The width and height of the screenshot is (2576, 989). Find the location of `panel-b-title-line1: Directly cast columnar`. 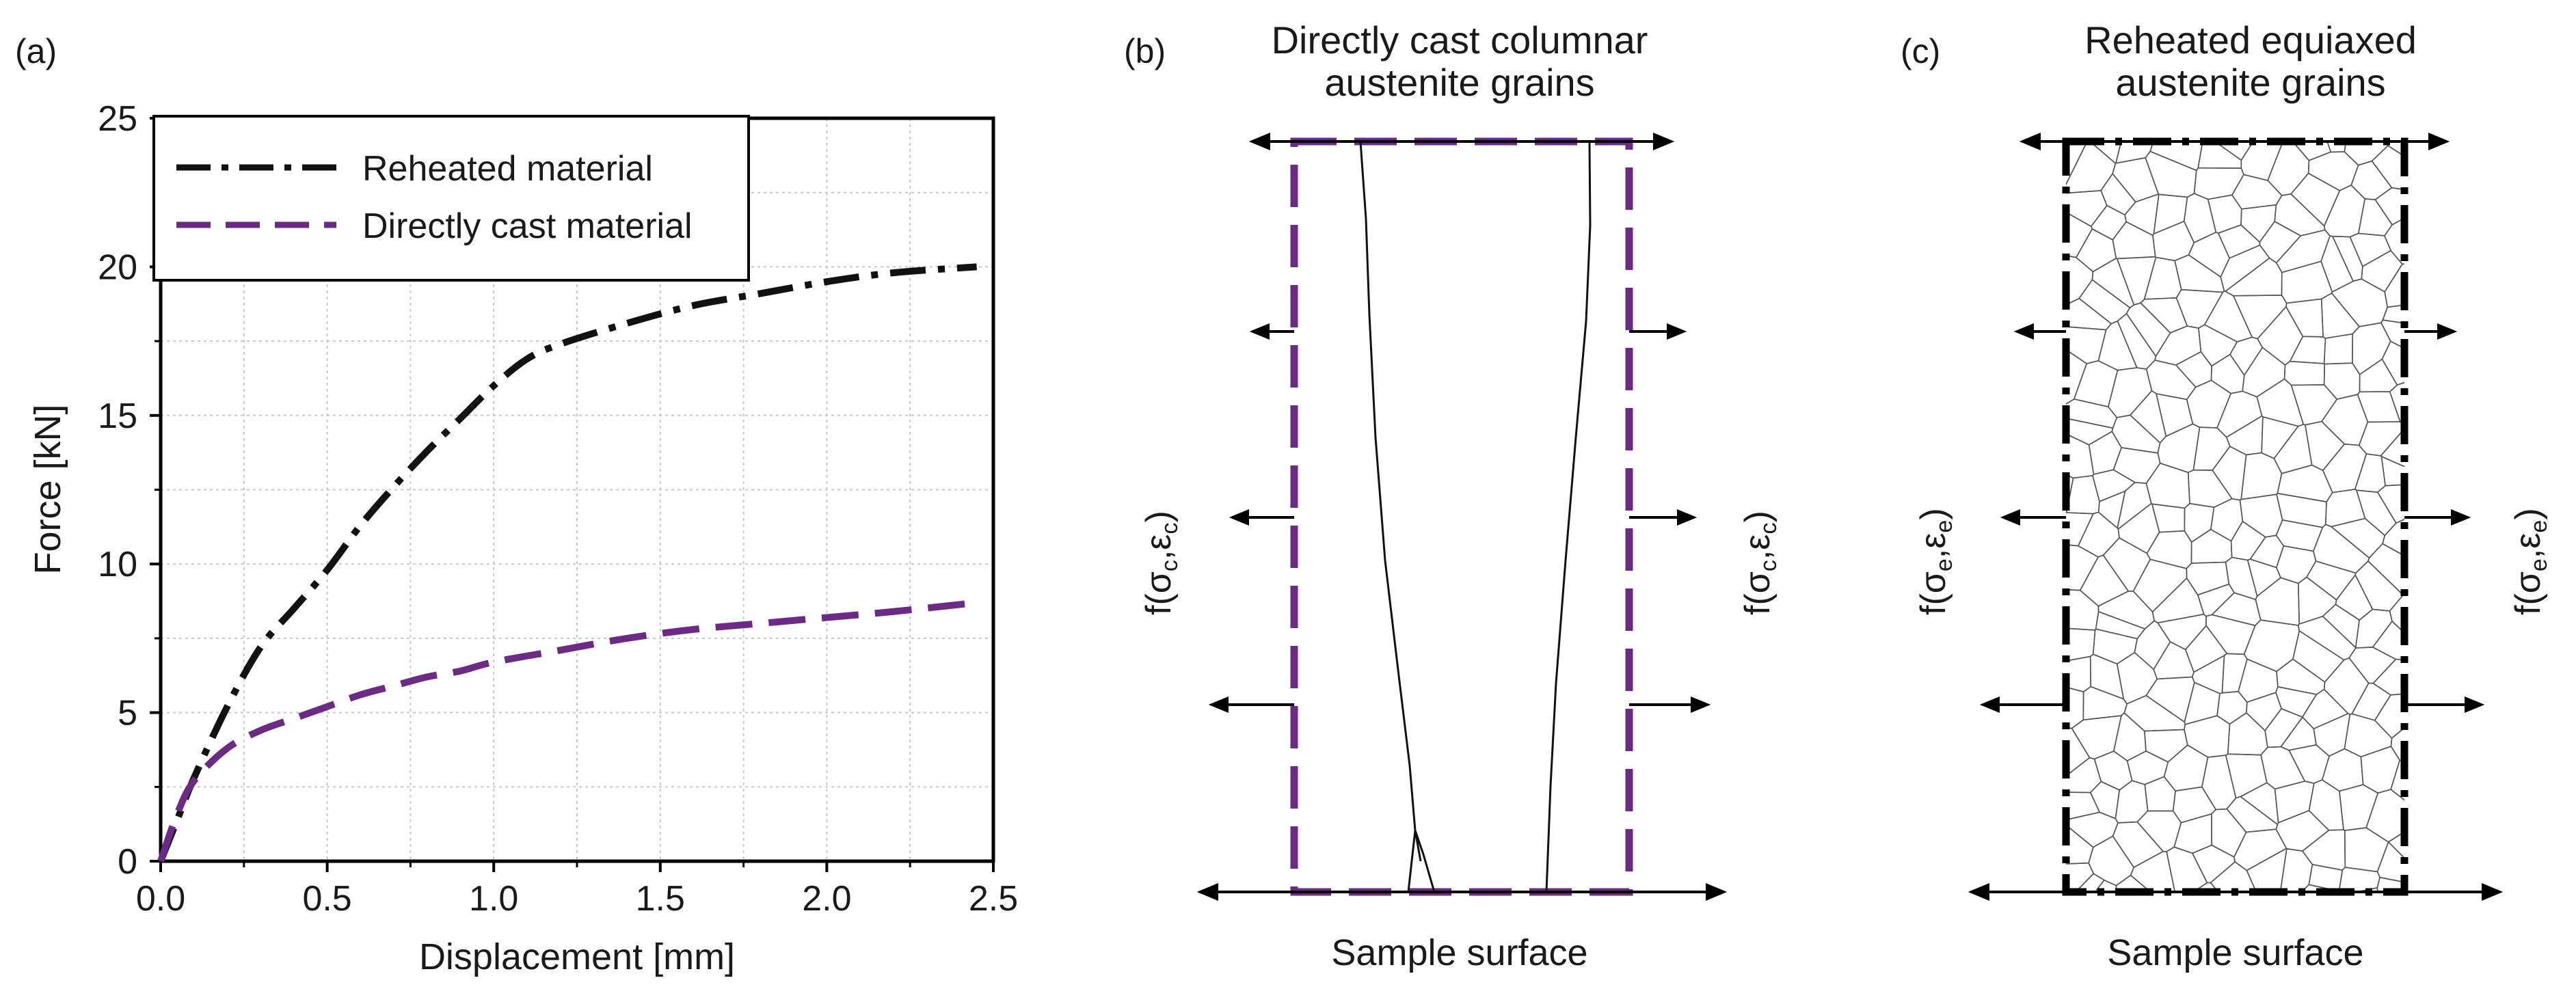

panel-b-title-line1: Directly cast columnar is located at coordinates (1460, 40).